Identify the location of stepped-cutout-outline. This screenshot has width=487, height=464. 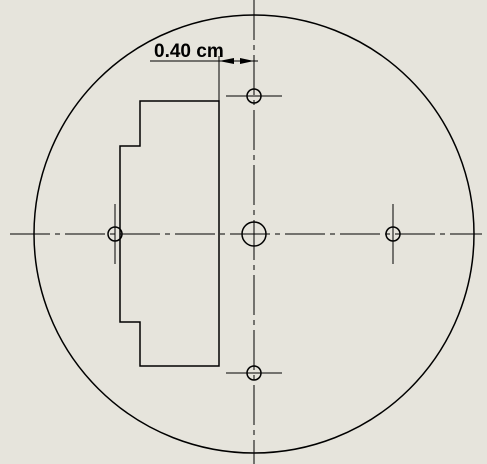
(169, 233).